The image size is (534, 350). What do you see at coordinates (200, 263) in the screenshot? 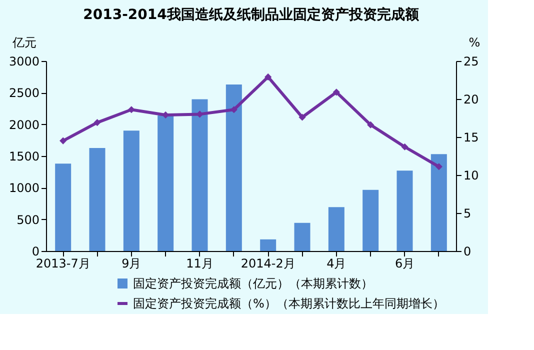
I see `x-tick-label: 11月` at bounding box center [200, 263].